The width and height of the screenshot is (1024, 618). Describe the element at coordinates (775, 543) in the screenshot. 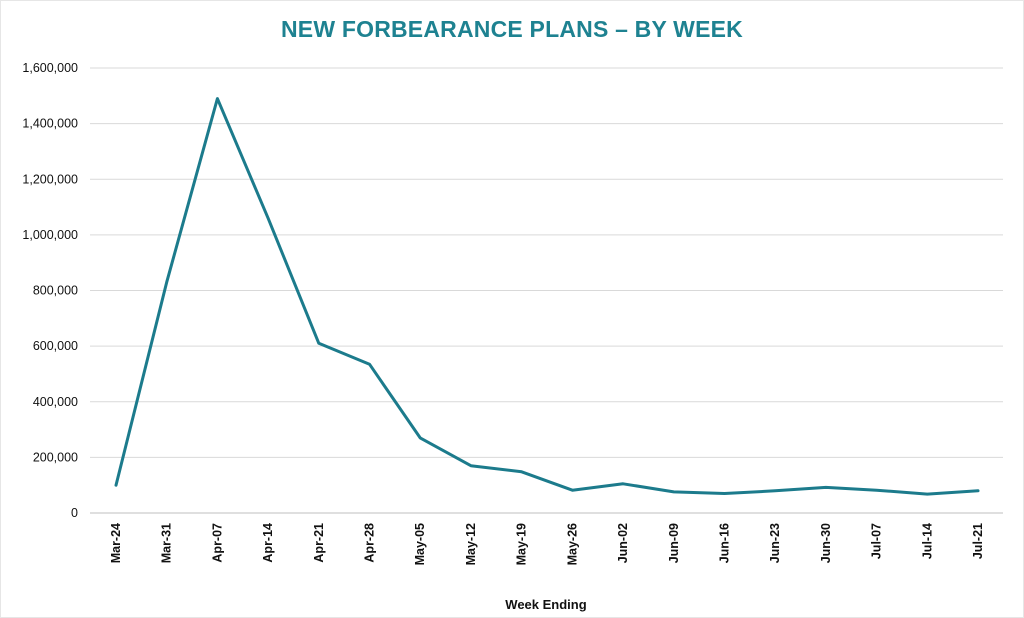

I see `x-tick-label: Jun-23` at that location.